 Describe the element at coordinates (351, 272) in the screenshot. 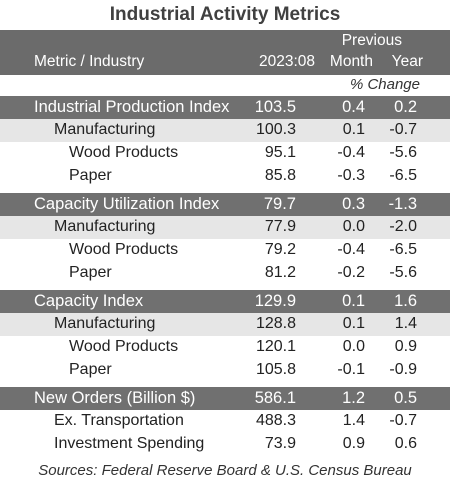

I see `cell-month-change: -0.2` at that location.